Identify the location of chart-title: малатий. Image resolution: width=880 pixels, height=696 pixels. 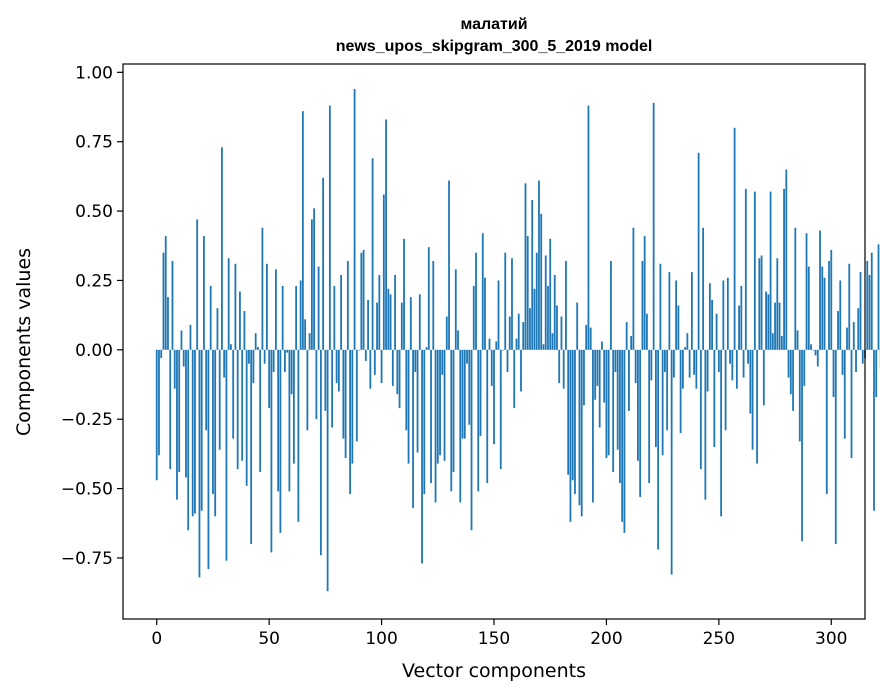
(493, 24).